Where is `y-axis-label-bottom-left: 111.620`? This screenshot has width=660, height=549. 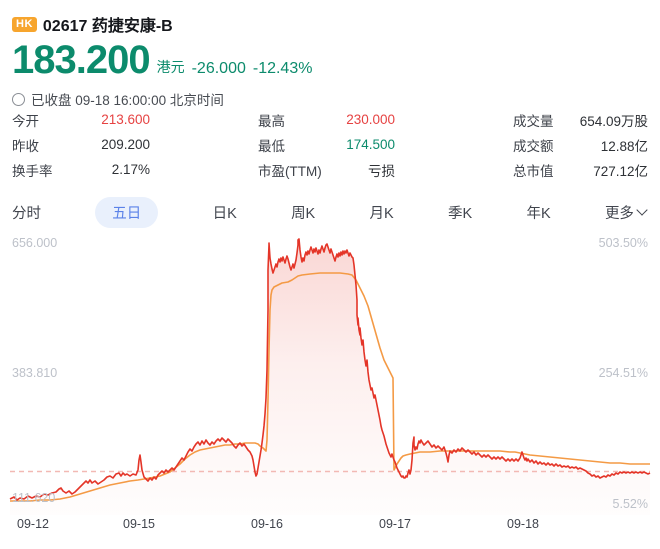 y-axis-label-bottom-left: 111.620 is located at coordinates (34, 498).